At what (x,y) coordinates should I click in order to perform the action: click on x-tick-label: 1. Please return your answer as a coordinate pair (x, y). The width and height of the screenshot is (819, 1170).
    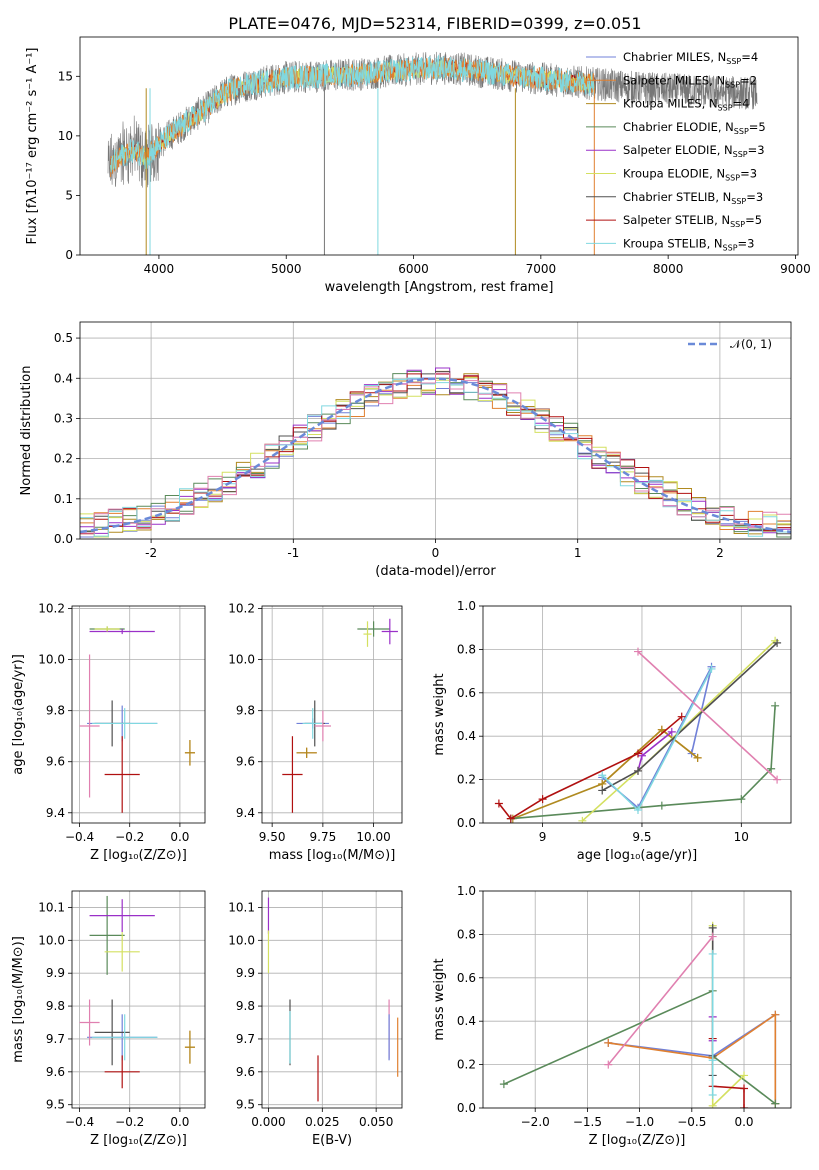
    Looking at the image, I should click on (578, 553).